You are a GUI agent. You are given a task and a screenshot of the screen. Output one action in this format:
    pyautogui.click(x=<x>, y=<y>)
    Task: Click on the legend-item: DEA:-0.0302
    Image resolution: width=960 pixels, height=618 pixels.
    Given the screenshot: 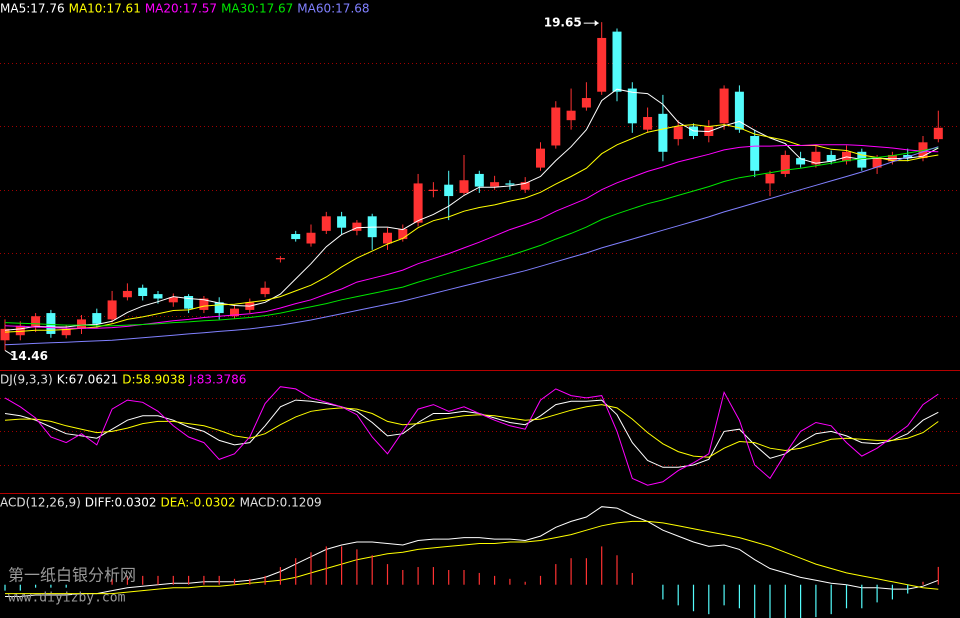 What is the action you would take?
    pyautogui.click(x=197, y=503)
    